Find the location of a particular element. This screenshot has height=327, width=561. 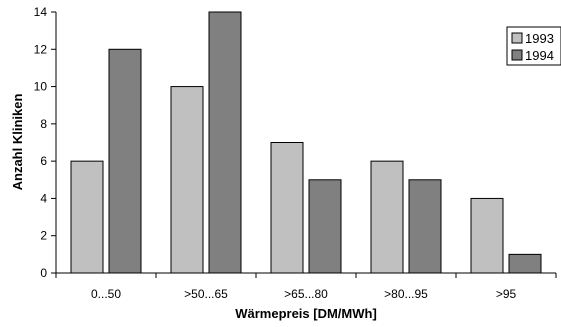

y-axis-title: Anzahl Kliniken is located at coordinates (17, 142).